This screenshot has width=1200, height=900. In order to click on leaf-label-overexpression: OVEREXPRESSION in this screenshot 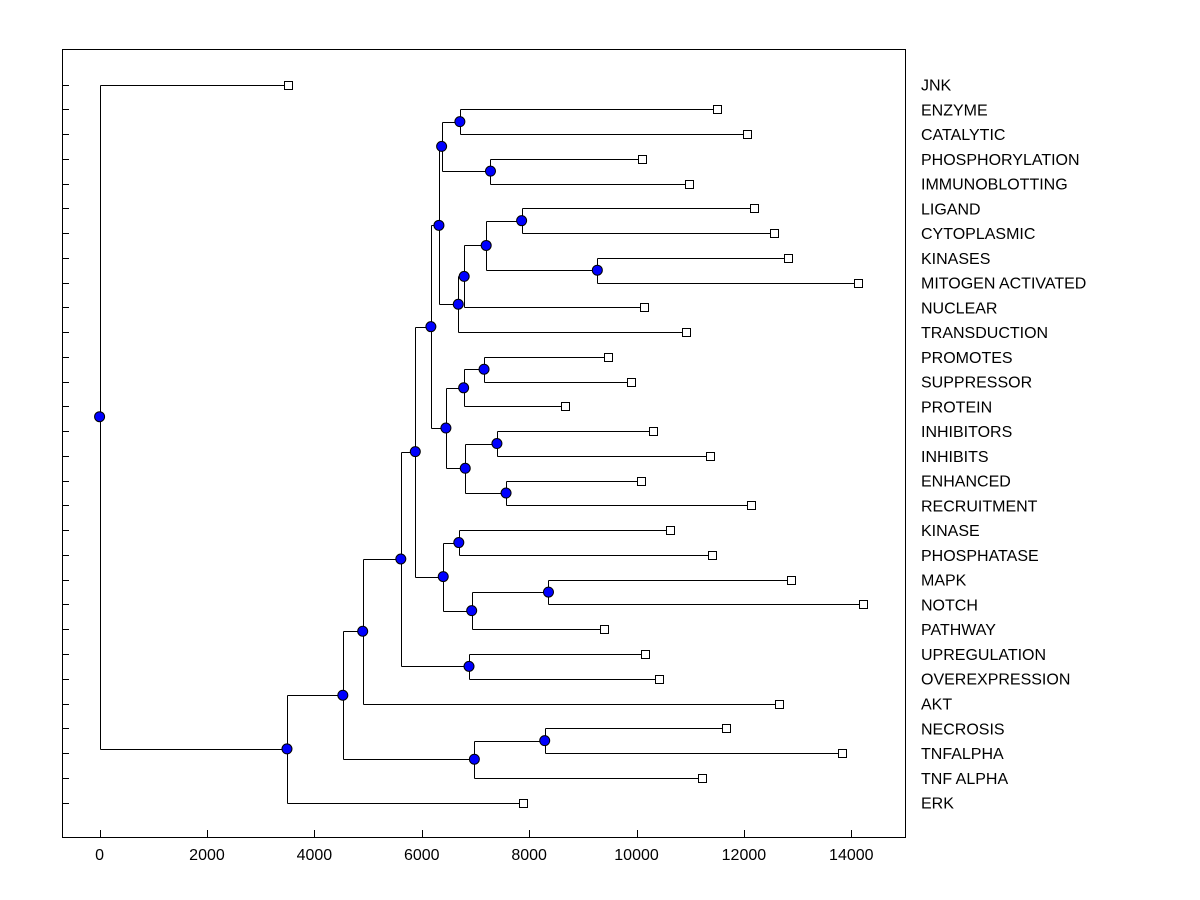, I will do `click(995, 680)`.